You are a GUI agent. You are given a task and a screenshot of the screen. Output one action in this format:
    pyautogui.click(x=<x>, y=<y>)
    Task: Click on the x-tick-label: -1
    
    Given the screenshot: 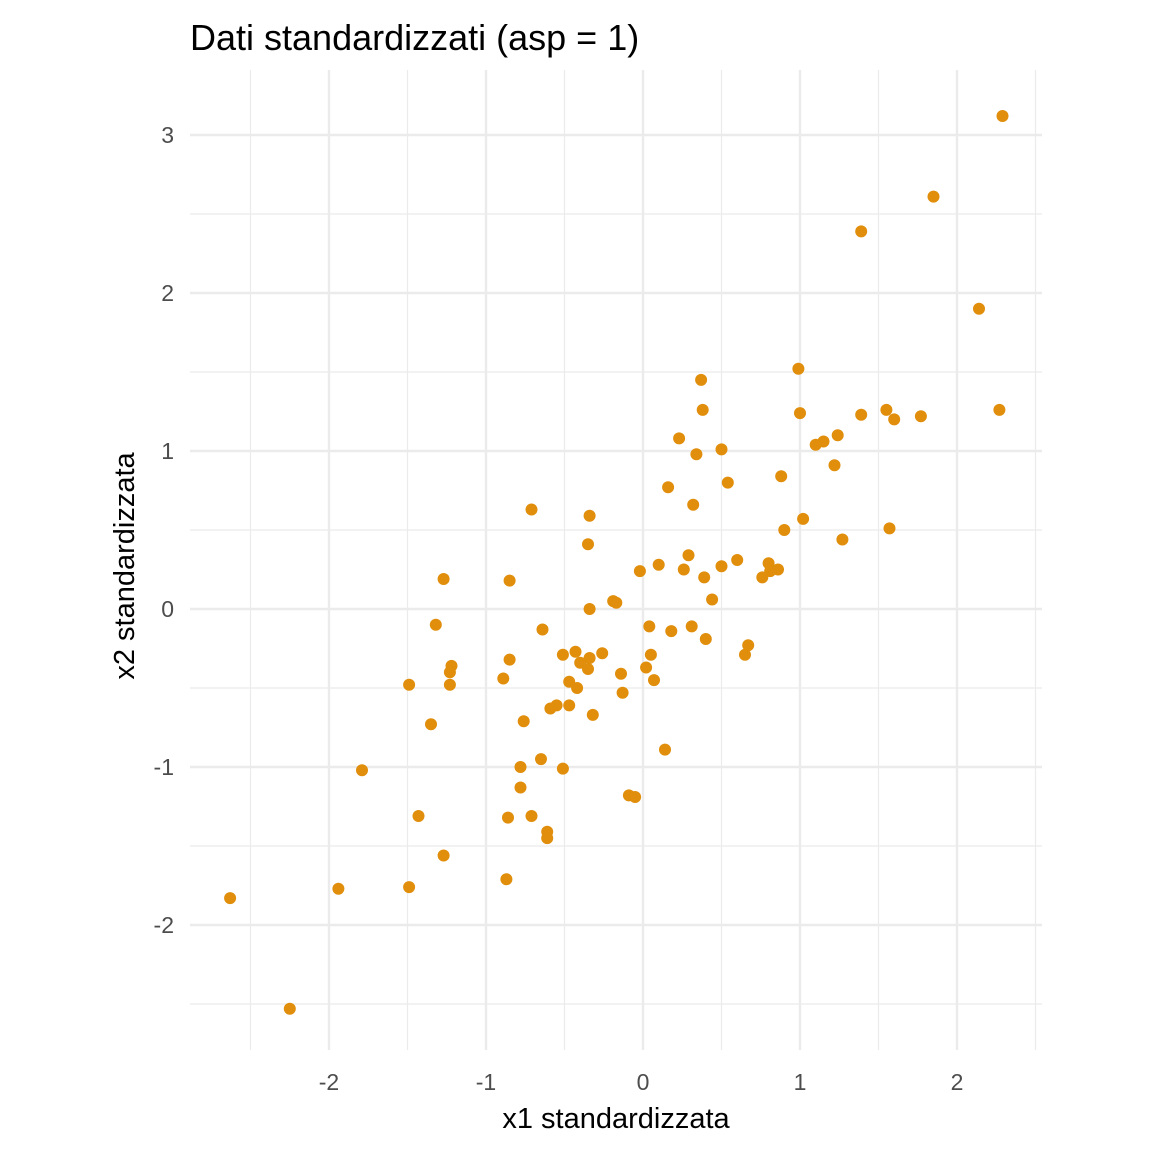 What is the action you would take?
    pyautogui.click(x=486, y=1082)
    